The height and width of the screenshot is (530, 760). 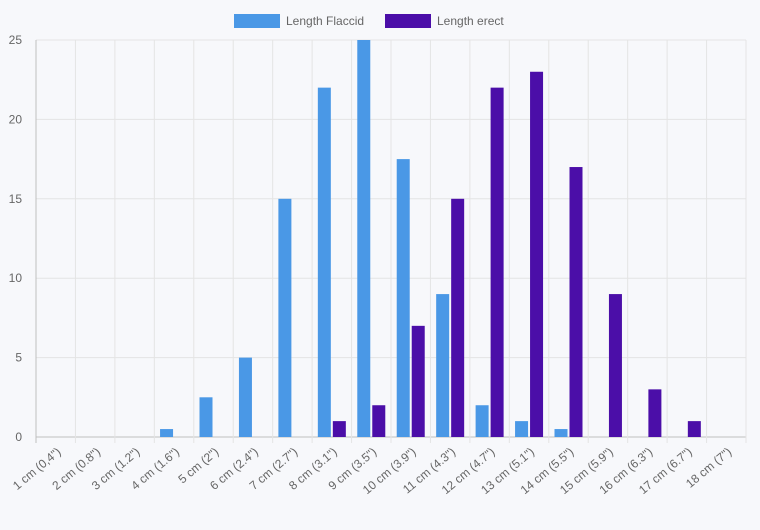 What do you see at coordinates (16, 119) in the screenshot?
I see `y-tick-label: 20` at bounding box center [16, 119].